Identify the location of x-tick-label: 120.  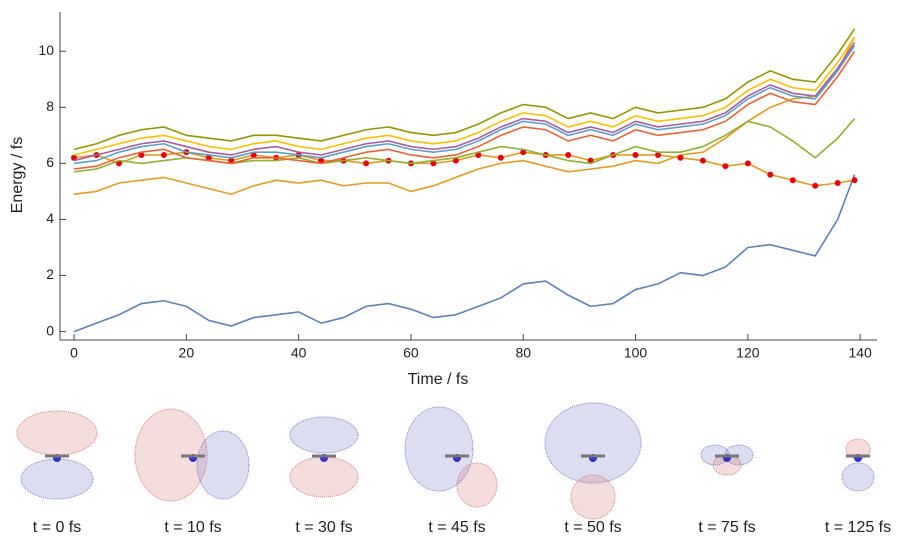
(748, 353).